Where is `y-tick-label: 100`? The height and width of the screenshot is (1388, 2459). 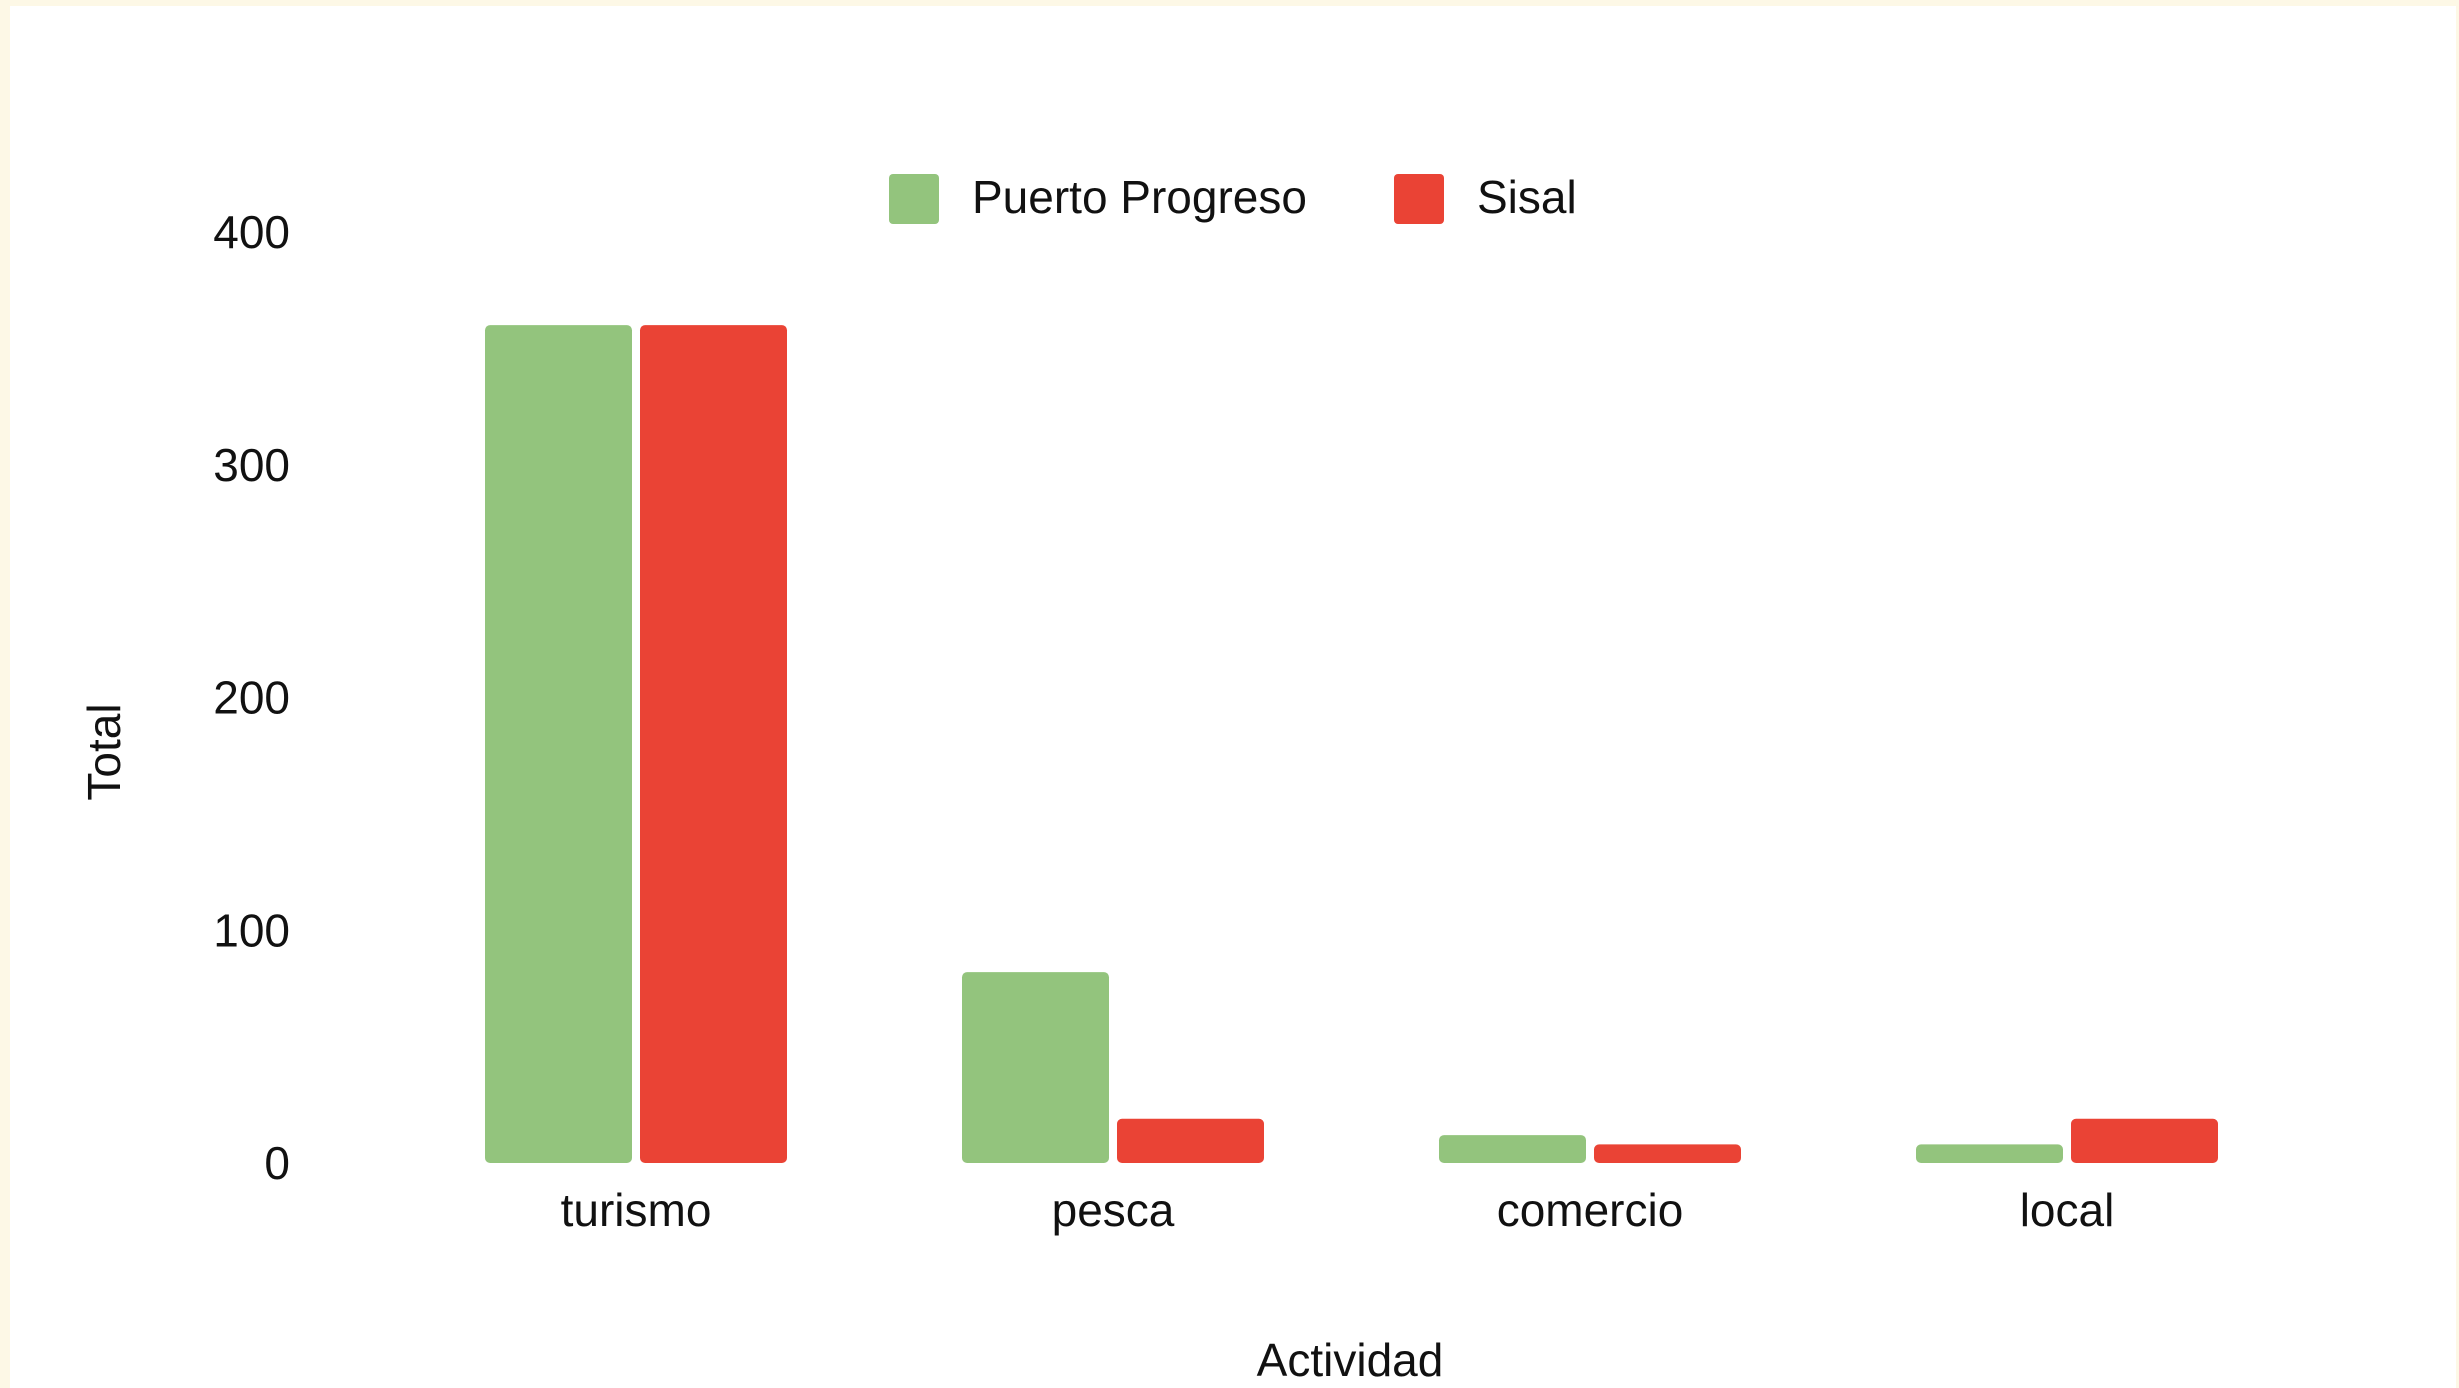 y-tick-label: 100 is located at coordinates (251, 930).